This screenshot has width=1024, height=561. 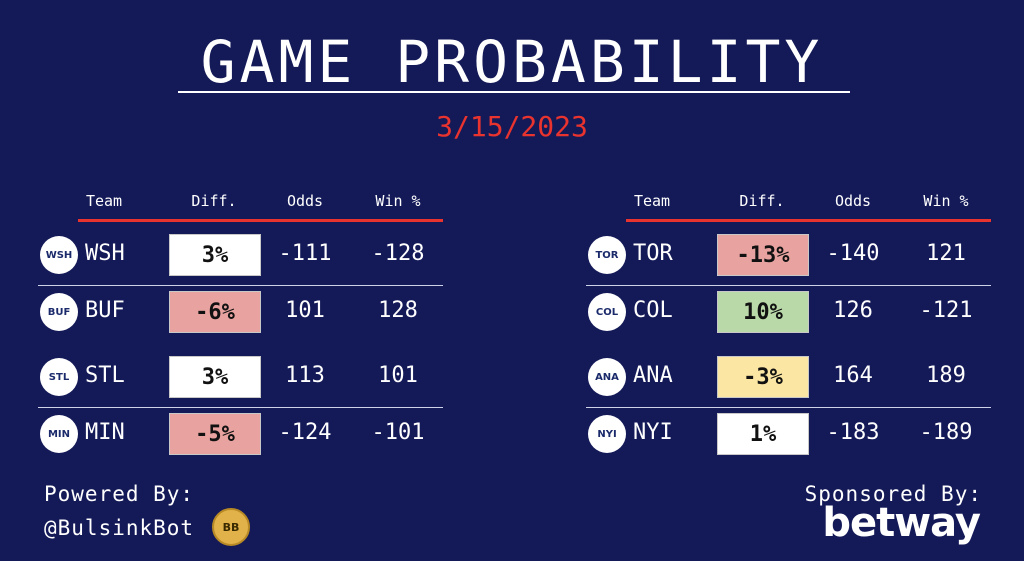 I want to click on win-cell: 101, so click(x=398, y=375).